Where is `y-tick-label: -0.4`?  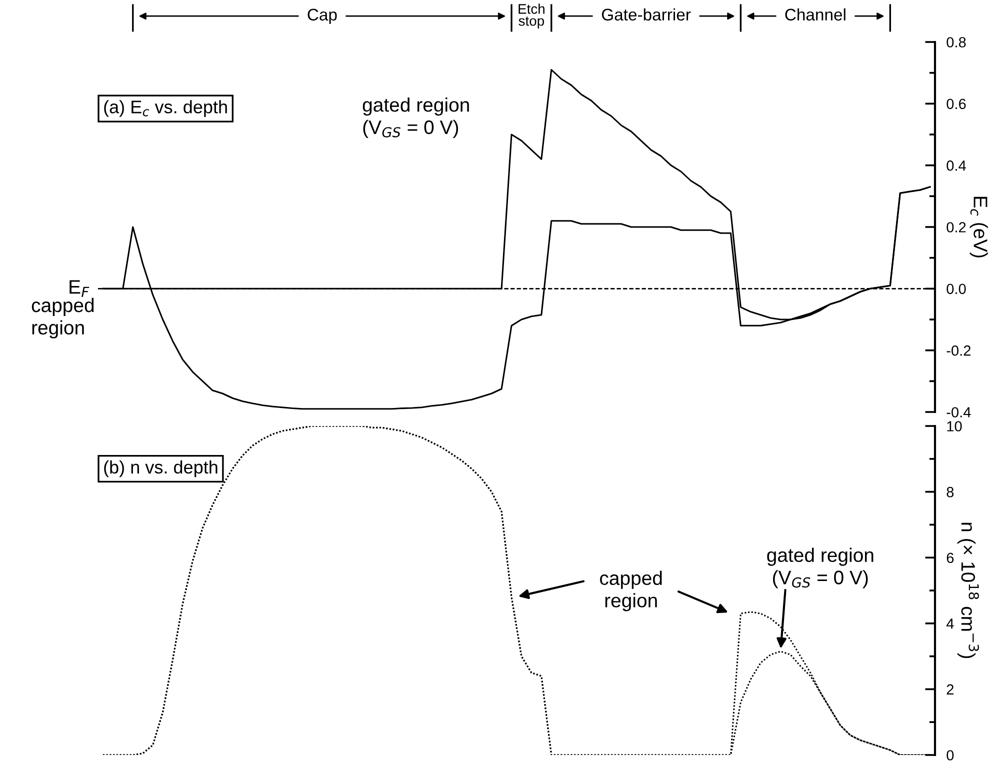
y-tick-label: -0.4 is located at coordinates (958, 412).